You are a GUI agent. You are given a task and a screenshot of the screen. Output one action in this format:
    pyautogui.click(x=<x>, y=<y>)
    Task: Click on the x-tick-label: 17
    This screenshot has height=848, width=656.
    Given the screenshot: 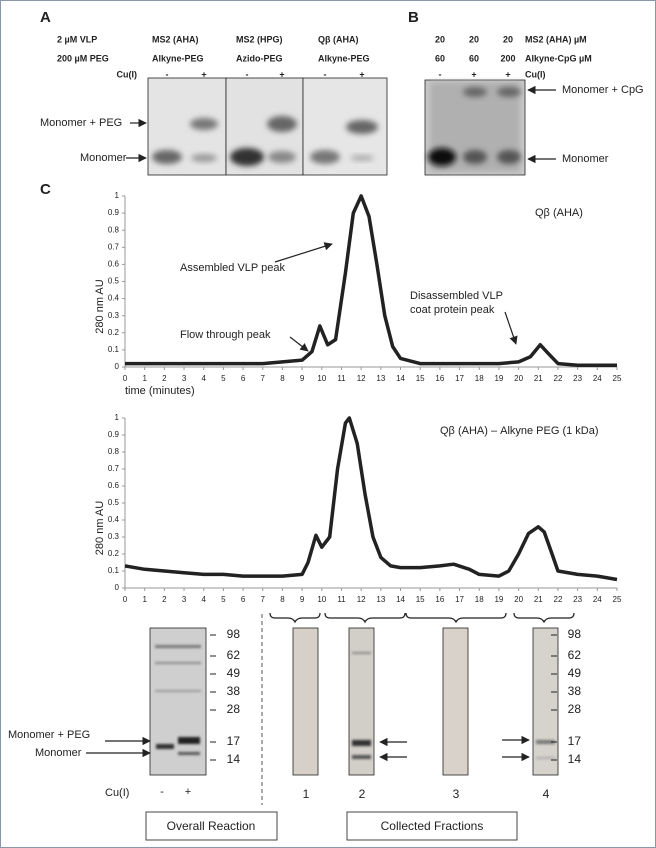 What is the action you would take?
    pyautogui.click(x=459, y=599)
    